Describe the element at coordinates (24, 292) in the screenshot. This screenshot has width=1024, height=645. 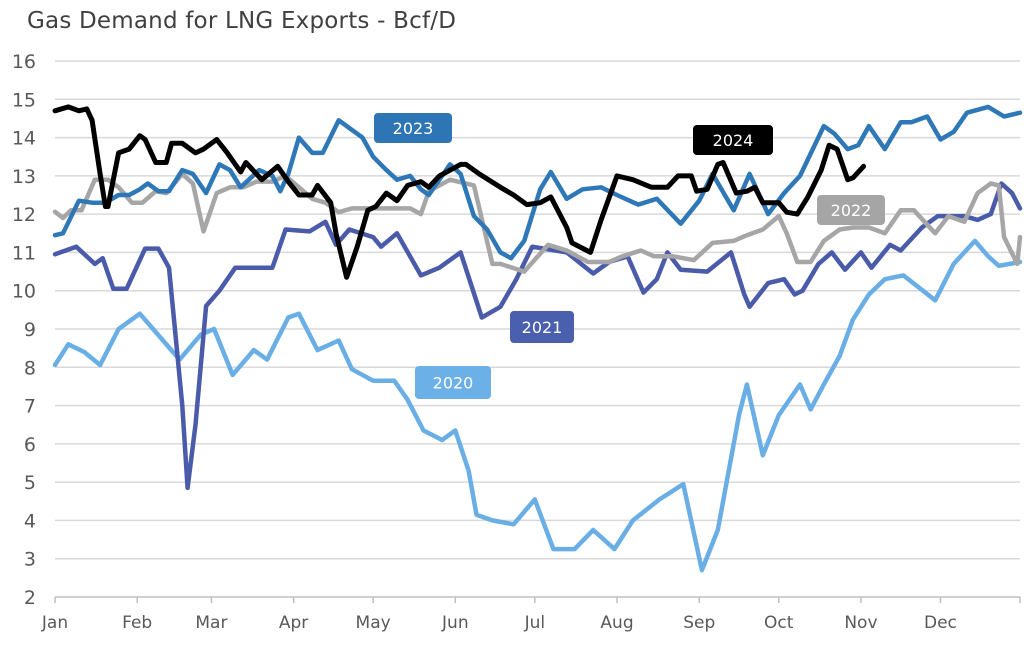
I see `y-tick-label: 10` at that location.